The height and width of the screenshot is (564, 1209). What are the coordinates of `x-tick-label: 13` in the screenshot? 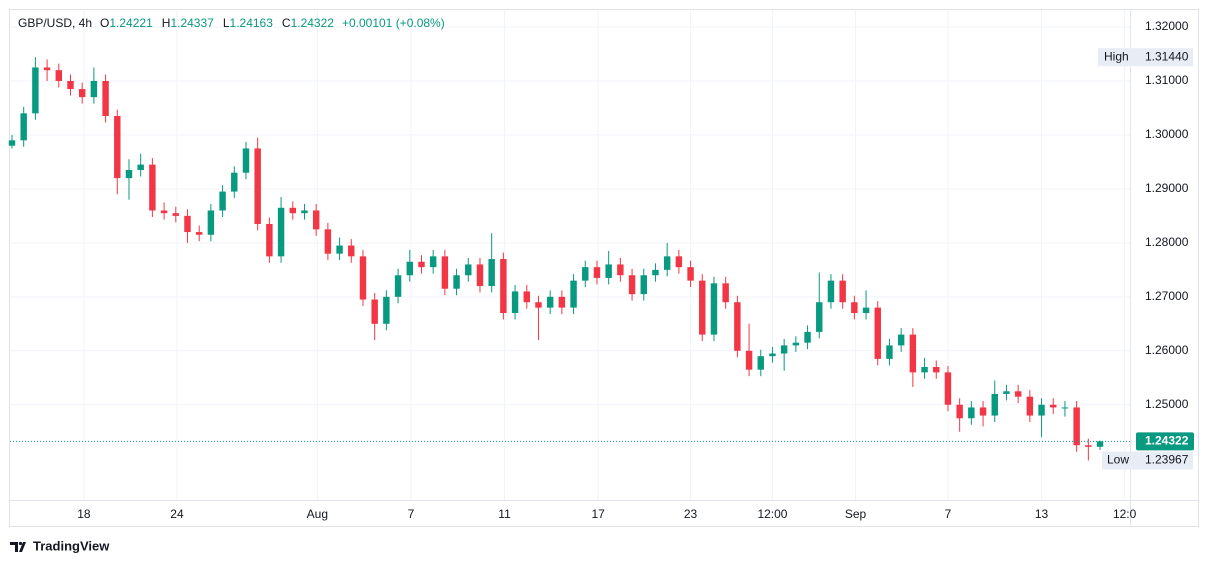 It's located at (1042, 514).